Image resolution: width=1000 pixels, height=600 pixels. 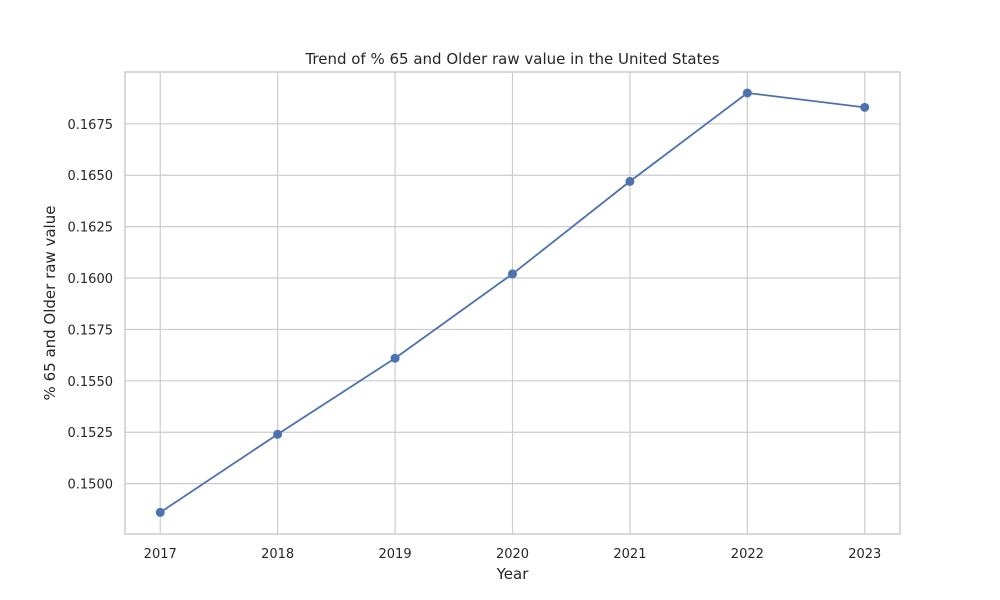 I want to click on x-tick-label: 2022, so click(x=747, y=554).